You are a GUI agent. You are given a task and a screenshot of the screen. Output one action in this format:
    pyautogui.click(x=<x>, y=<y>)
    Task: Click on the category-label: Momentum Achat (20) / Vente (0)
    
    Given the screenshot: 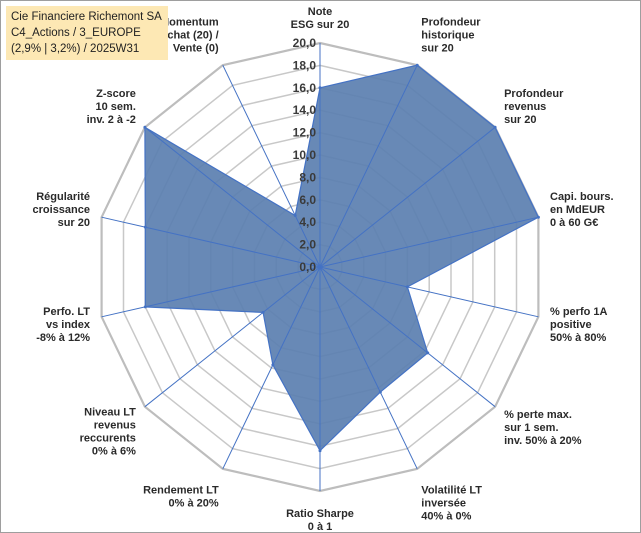 What is the action you would take?
    pyautogui.click(x=189, y=36)
    